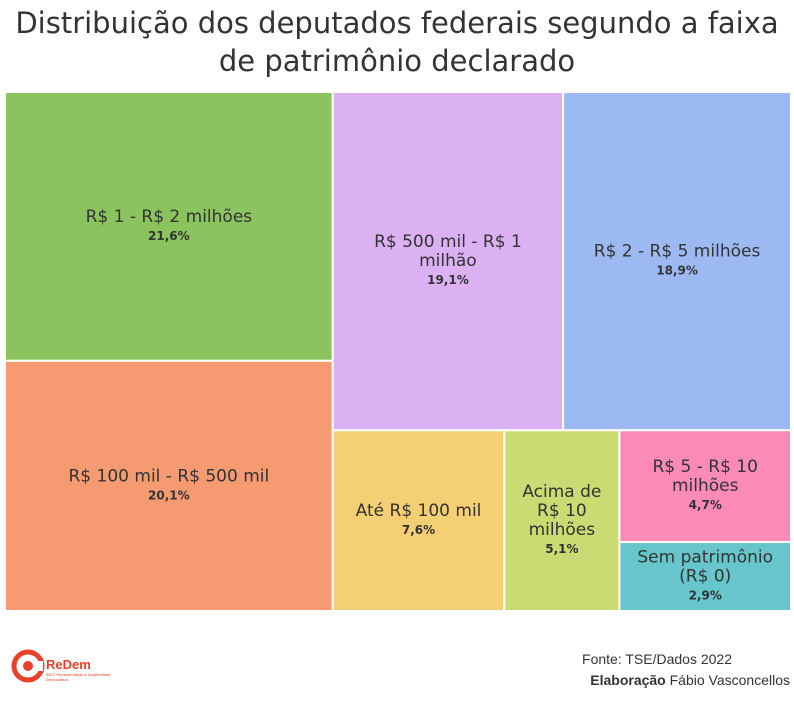 The image size is (794, 718). Describe the element at coordinates (561, 549) in the screenshot. I see `cell-value: 5,1%` at that location.